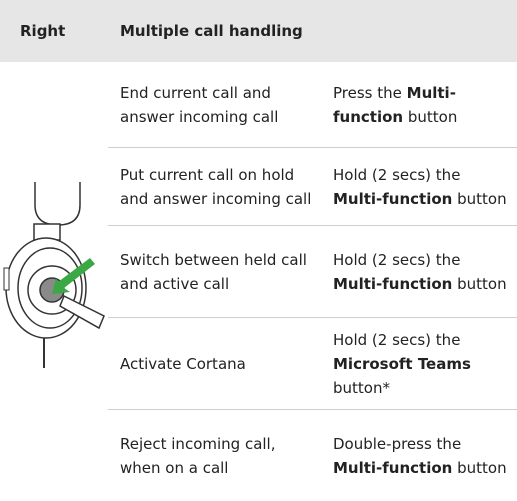  I want to click on action-cell: Press the Multi-function button, so click(423, 105).